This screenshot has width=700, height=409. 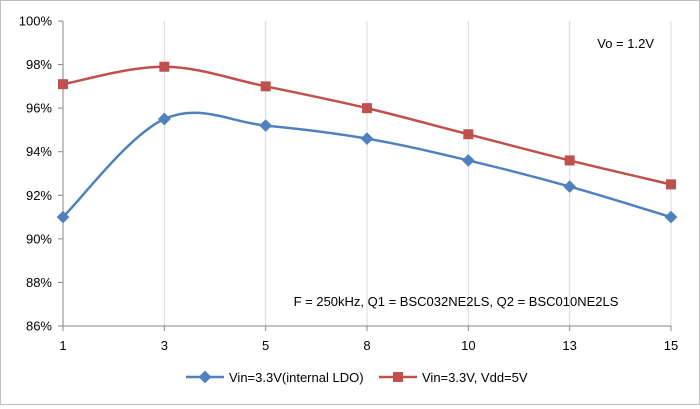 I want to click on y-tick-label-94: 94%, so click(x=39, y=151).